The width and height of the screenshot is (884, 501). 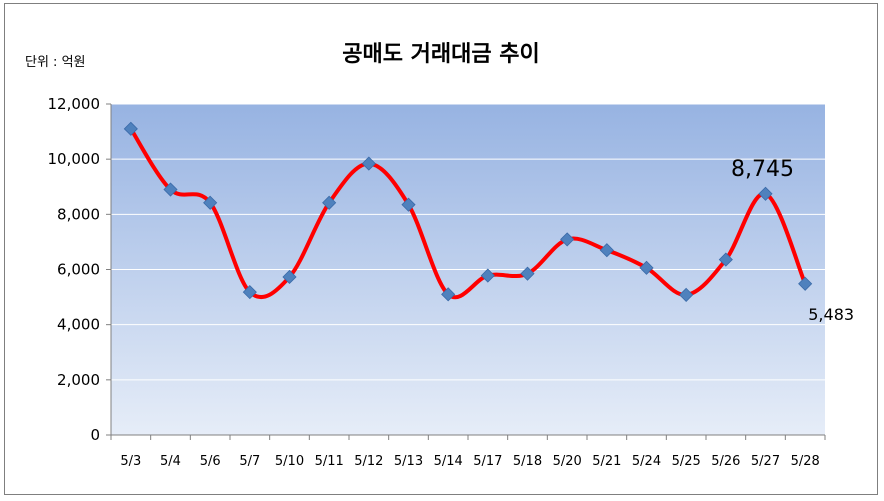 What do you see at coordinates (831, 314) in the screenshot?
I see `data-label: 5,483` at bounding box center [831, 314].